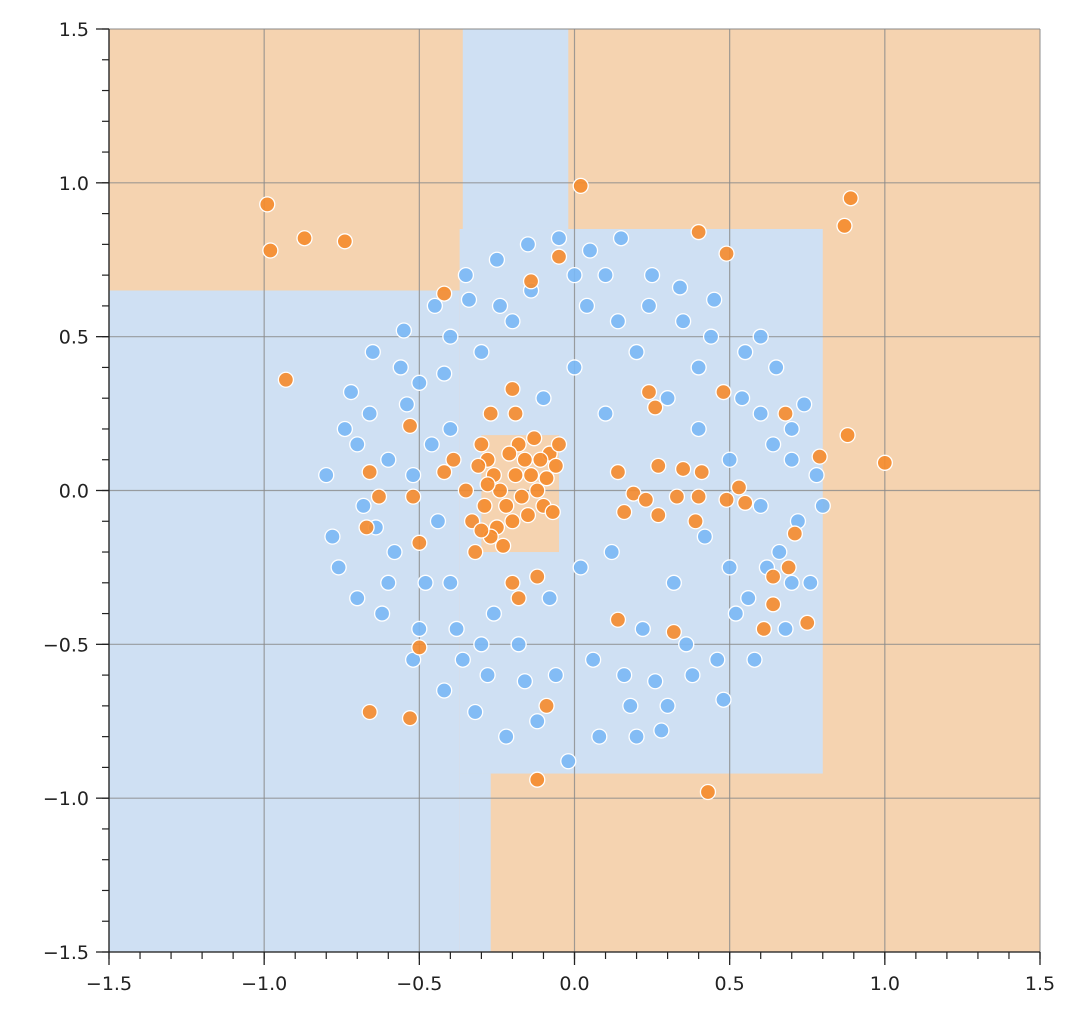 The width and height of the screenshot is (1077, 1034). What do you see at coordinates (885, 984) in the screenshot?
I see `x-tick-label: 1.0` at bounding box center [885, 984].